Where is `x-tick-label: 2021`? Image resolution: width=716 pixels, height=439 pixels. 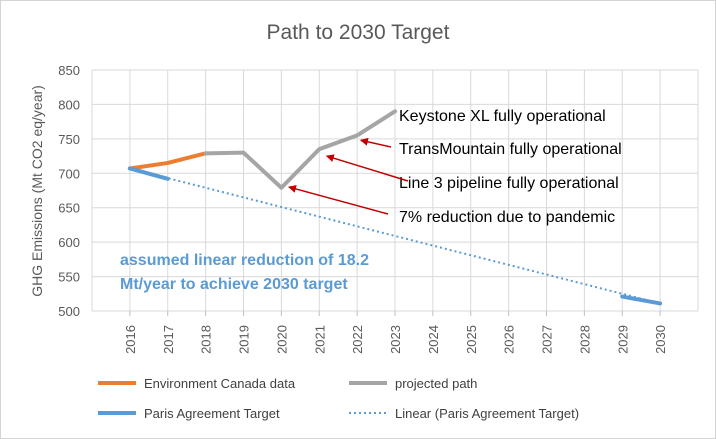
x-tick-label: 2021 is located at coordinates (319, 339).